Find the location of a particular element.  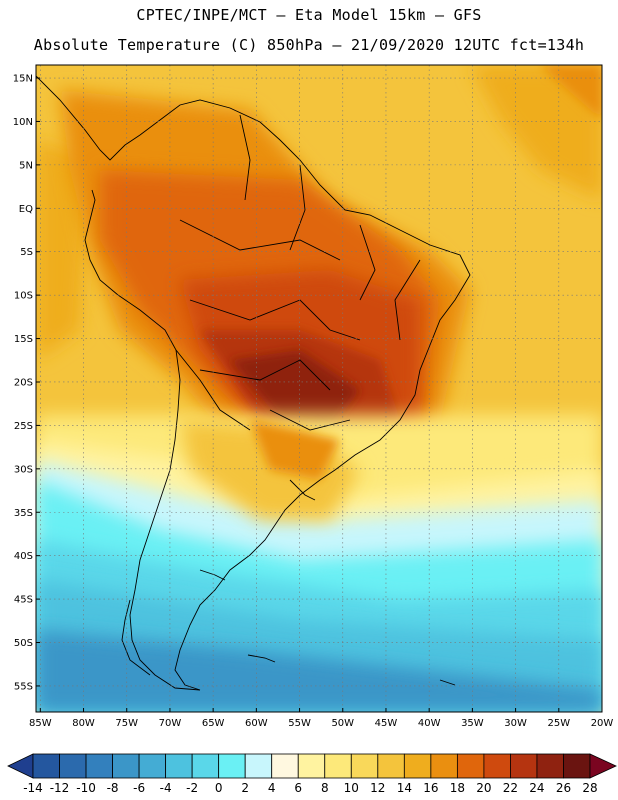

lon-tick-label: 55W is located at coordinates (299, 723).